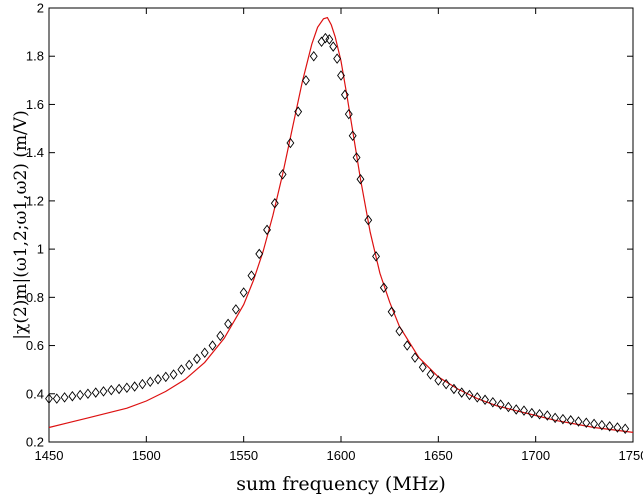 The width and height of the screenshot is (643, 502). What do you see at coordinates (243, 455) in the screenshot?
I see `x-tick-label: 1550` at bounding box center [243, 455].